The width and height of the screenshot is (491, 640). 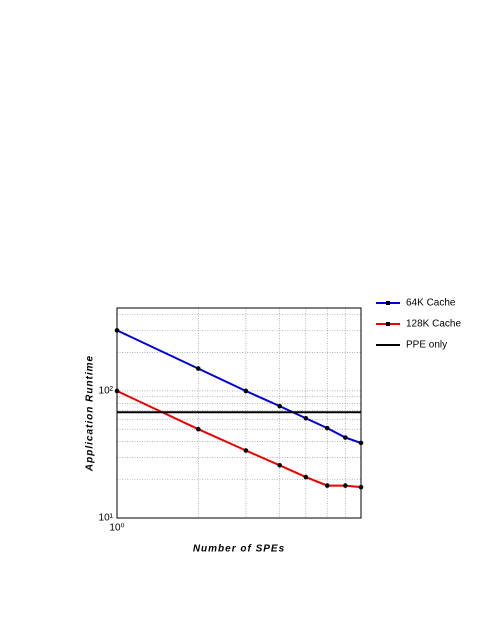 I want to click on x-tick-label: 10⁰, so click(x=116, y=528).